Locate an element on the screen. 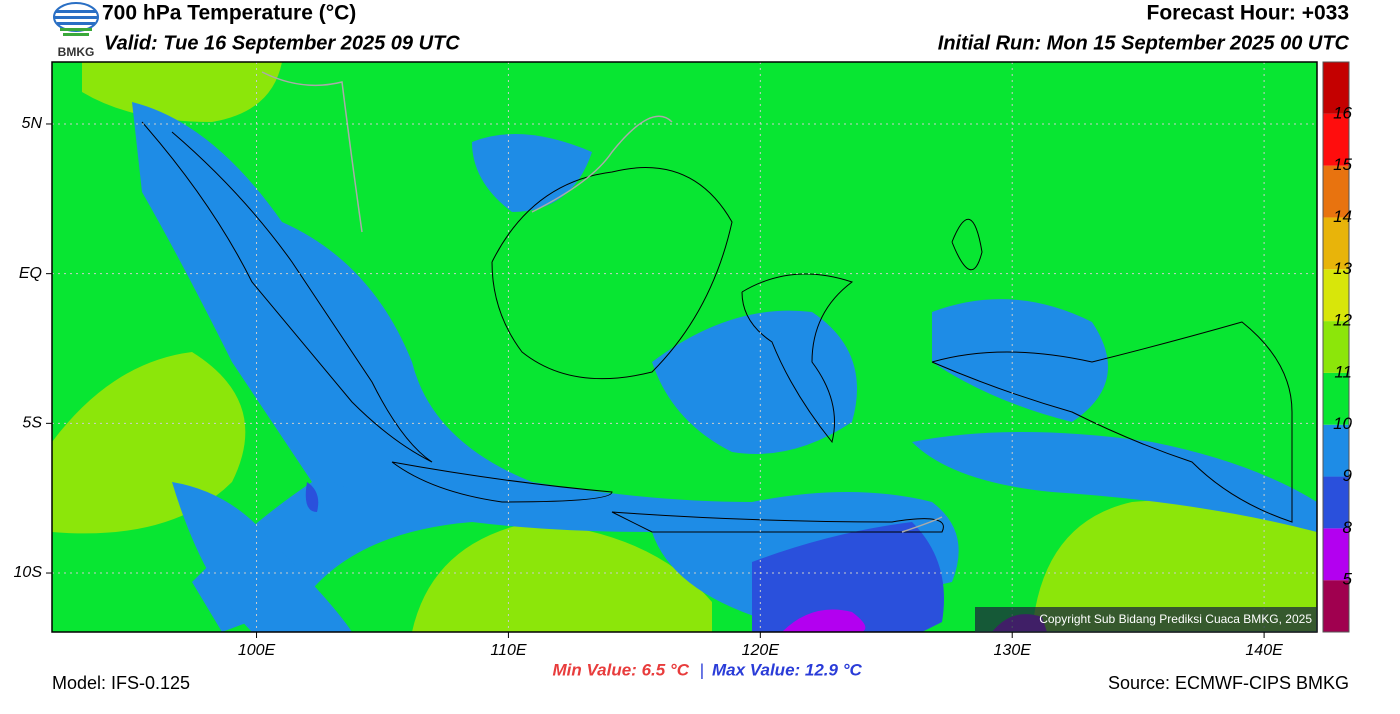 The width and height of the screenshot is (1400, 714). colorbar-label: 5 is located at coordinates (1348, 579).